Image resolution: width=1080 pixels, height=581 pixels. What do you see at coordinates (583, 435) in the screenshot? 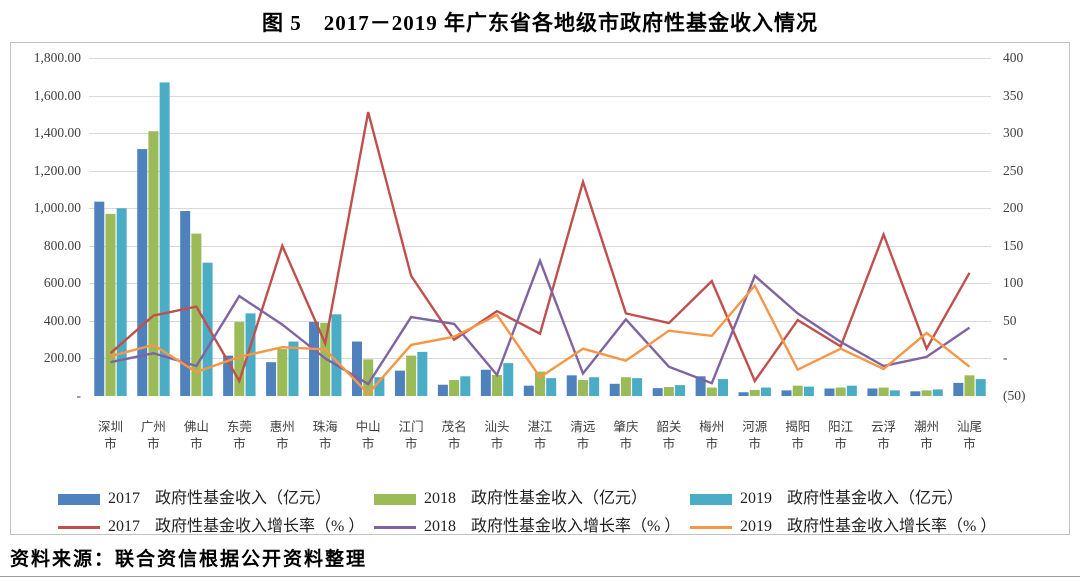
I see `x-axis-label: 清远市` at bounding box center [583, 435].